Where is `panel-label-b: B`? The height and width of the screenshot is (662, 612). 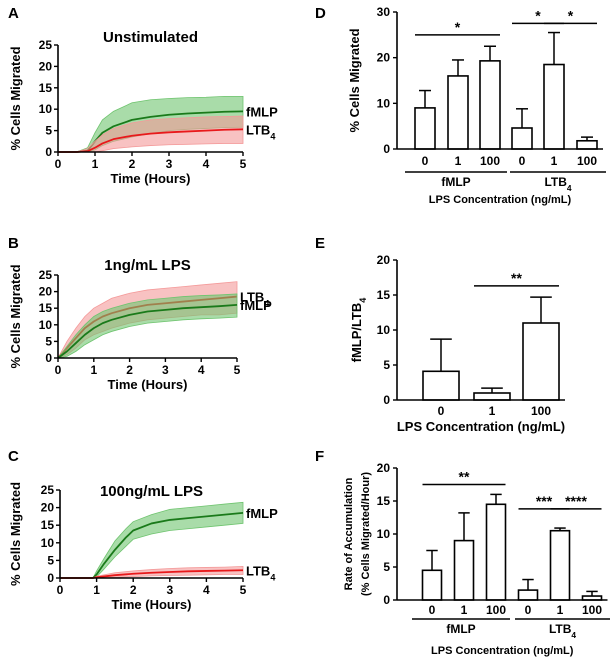 panel-label-b: B is located at coordinates (13, 243).